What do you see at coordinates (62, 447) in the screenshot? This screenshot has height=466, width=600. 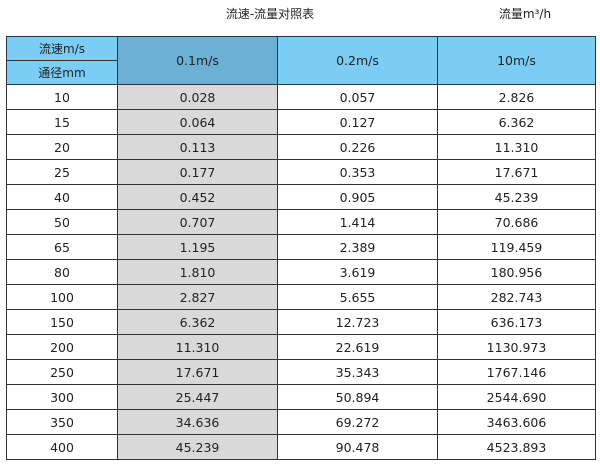 I see `diameter-cell: 400` at bounding box center [62, 447].